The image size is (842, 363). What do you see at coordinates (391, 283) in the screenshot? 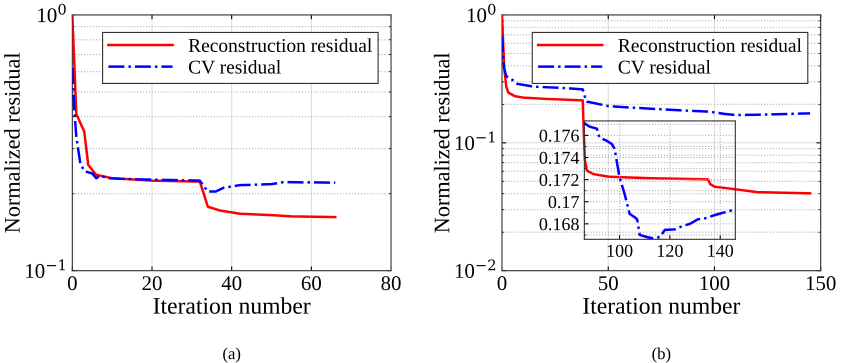
I see `x-tick-label: 80` at bounding box center [391, 283].